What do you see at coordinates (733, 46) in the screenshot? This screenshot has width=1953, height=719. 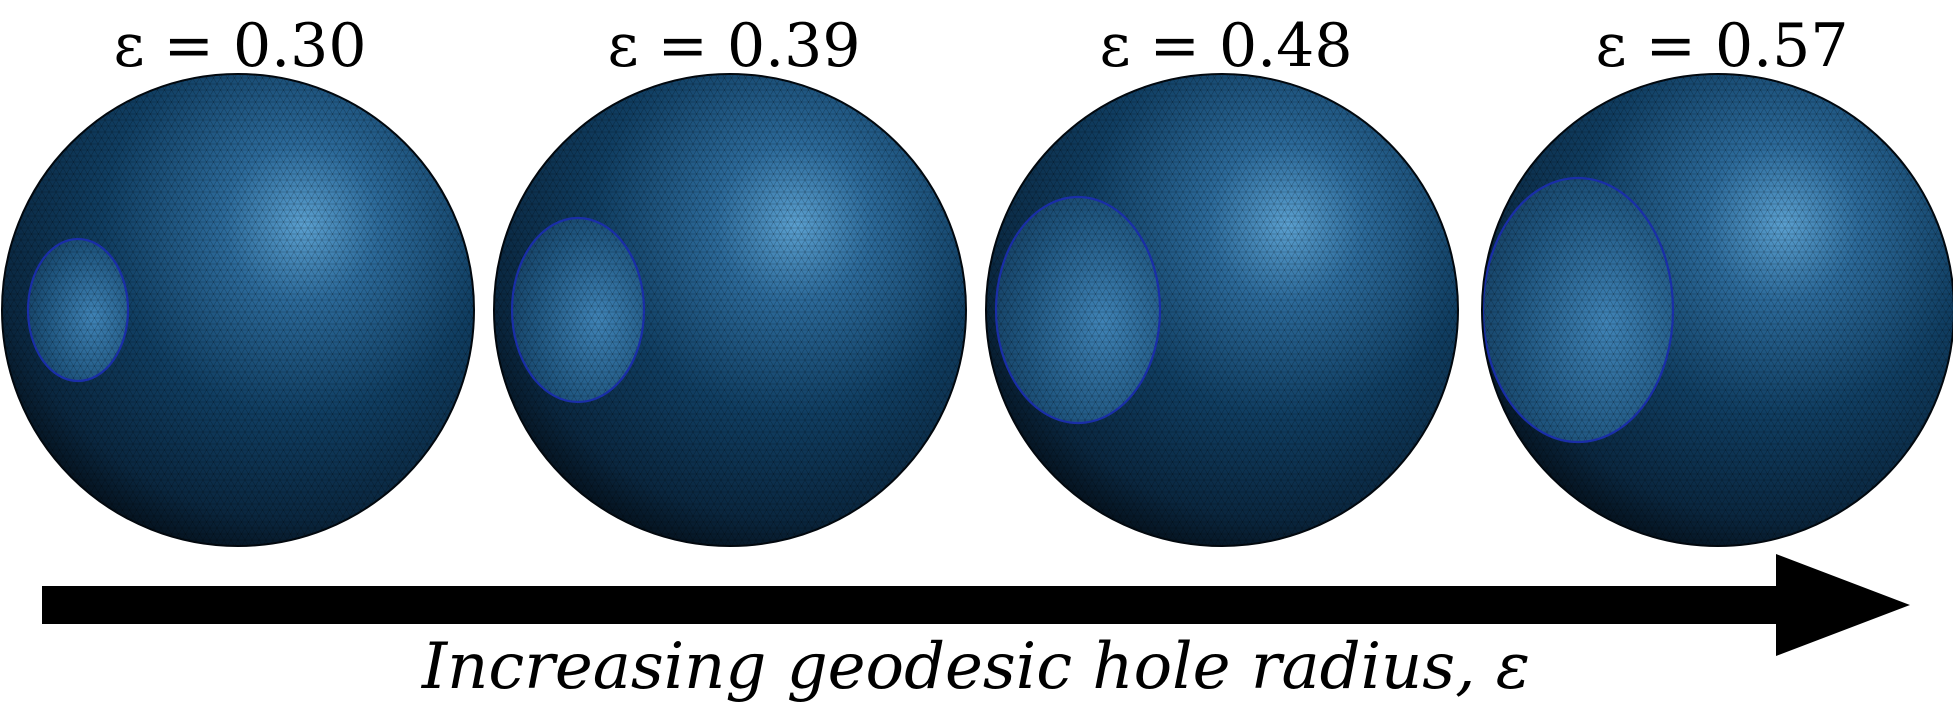 I see `epsilon-label: ε = 0.39` at bounding box center [733, 46].